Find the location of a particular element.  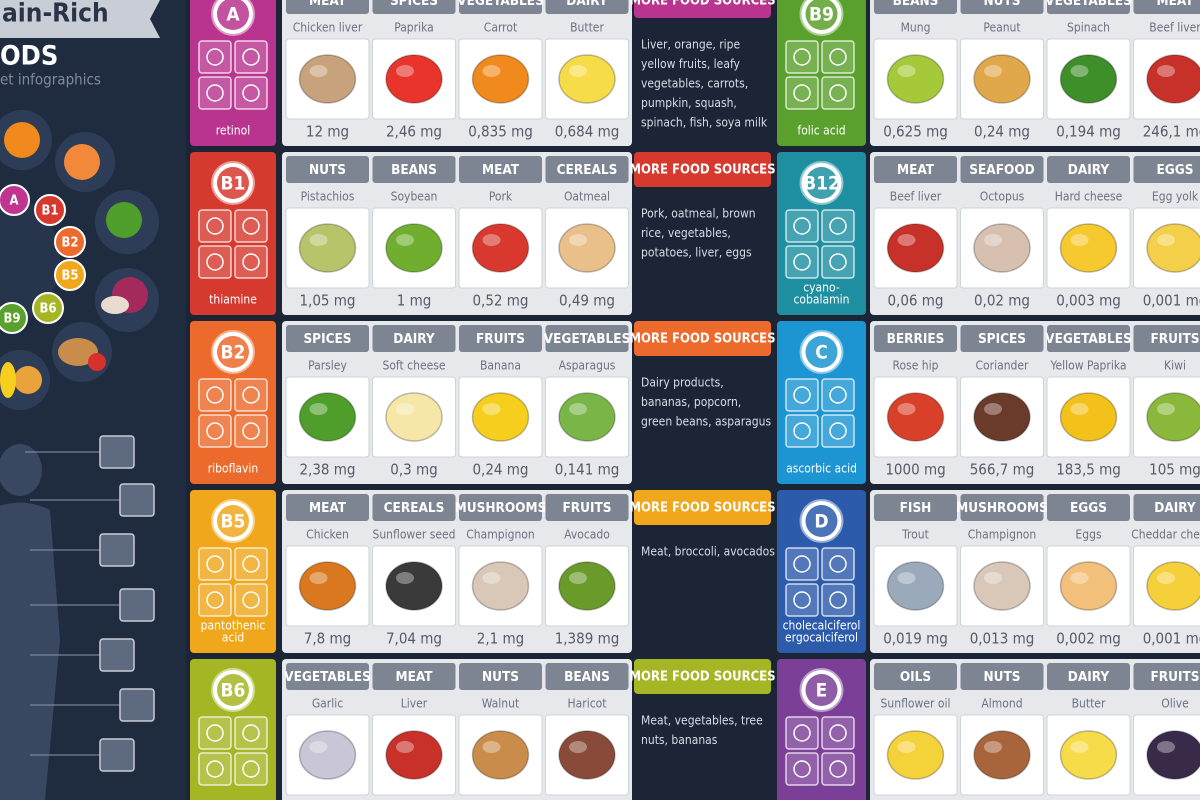

food-name: Sunflower oil is located at coordinates (916, 704).